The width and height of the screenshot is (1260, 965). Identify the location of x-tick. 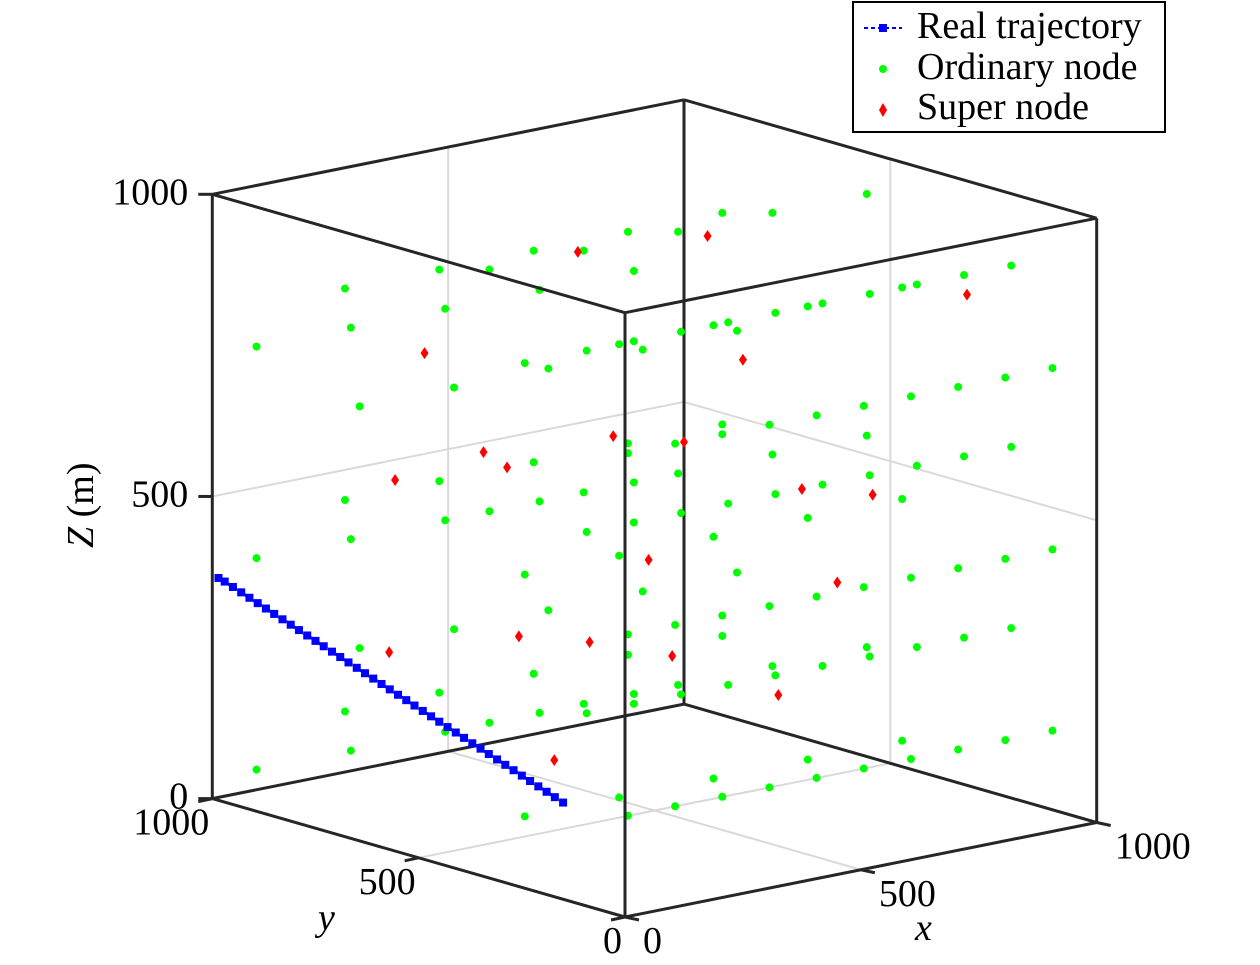
(868, 871).